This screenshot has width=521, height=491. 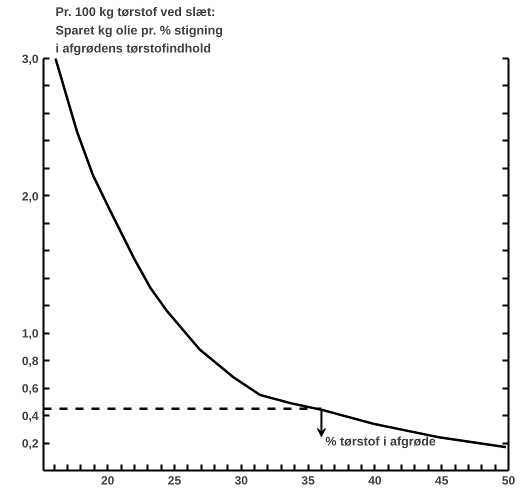 What do you see at coordinates (380, 441) in the screenshot?
I see `annotation: % tørstof i afgrøde` at bounding box center [380, 441].